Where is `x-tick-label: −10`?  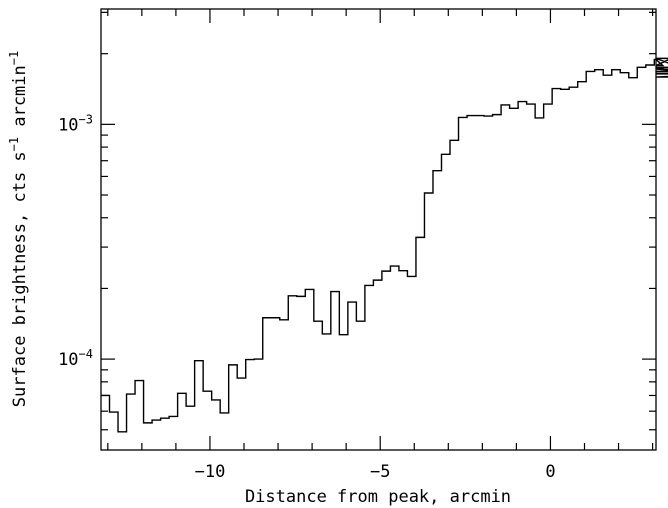
x-tick-label: −10 is located at coordinates (210, 472).